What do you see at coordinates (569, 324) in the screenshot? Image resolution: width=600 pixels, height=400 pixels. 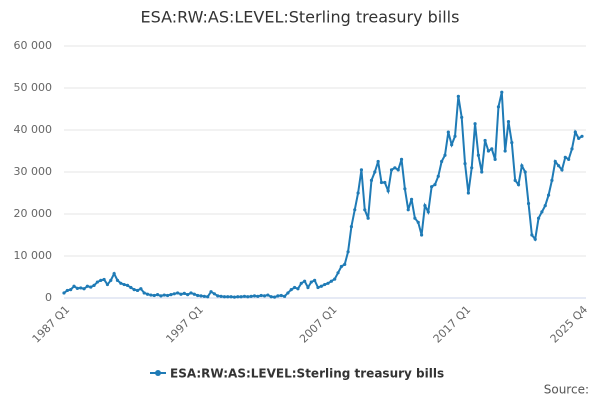 I see `x-tick-label: 2025 Q4` at bounding box center [569, 324].